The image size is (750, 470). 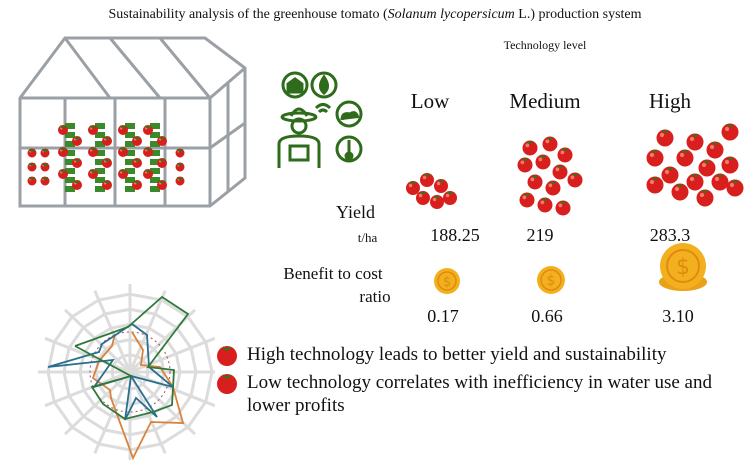 I want to click on tomato-cluster-medium, so click(x=550, y=176).